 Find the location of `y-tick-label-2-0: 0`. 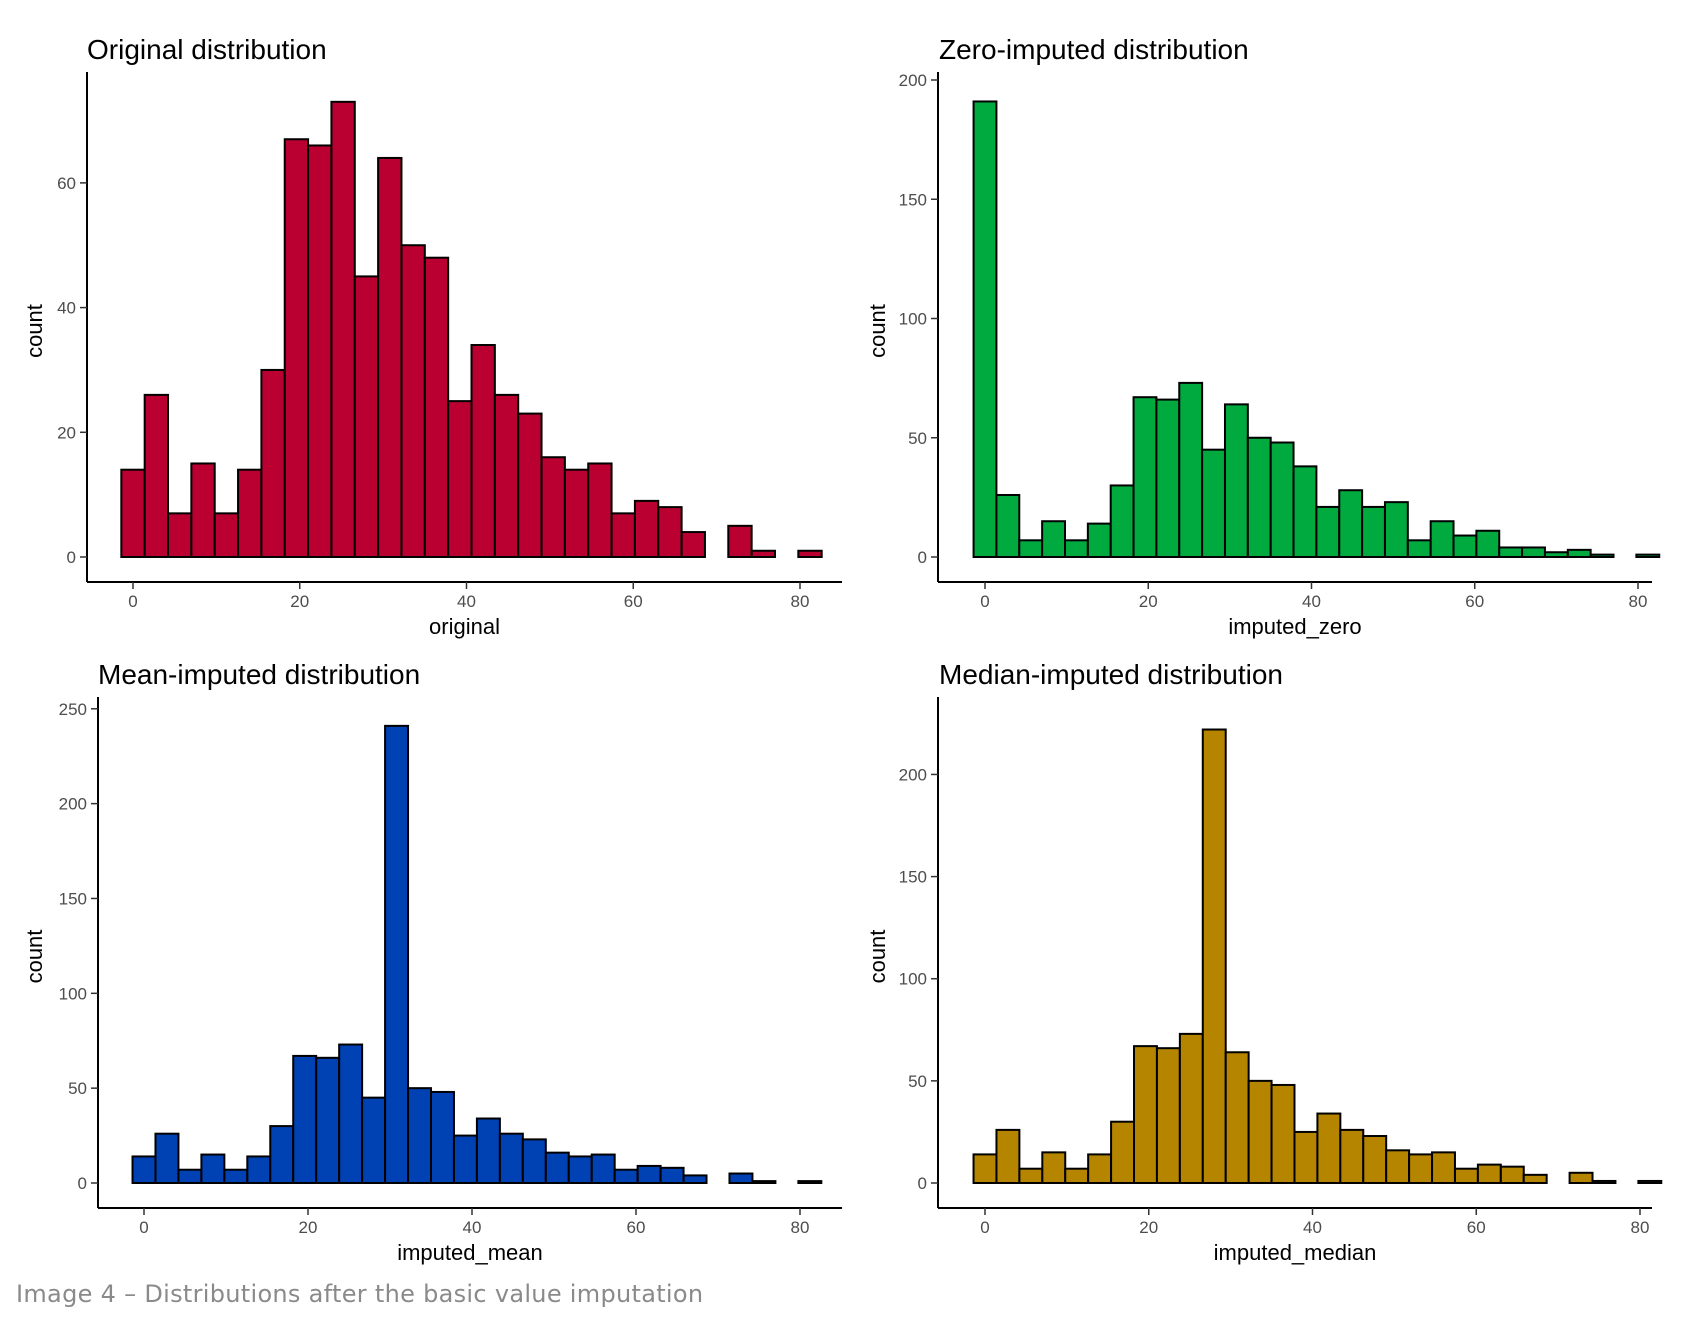

y-tick-label-2-0: 0 is located at coordinates (82, 1183).